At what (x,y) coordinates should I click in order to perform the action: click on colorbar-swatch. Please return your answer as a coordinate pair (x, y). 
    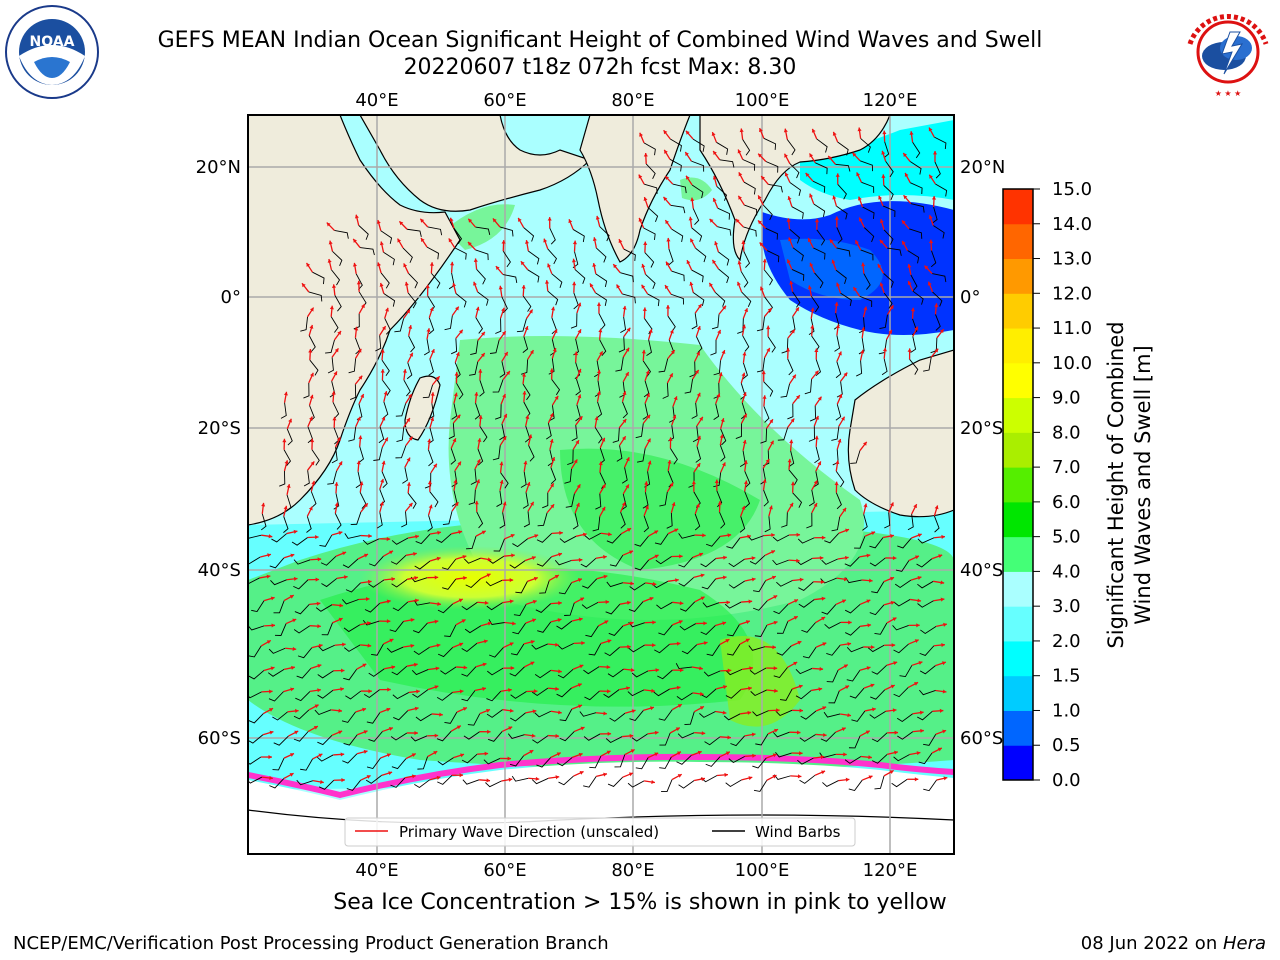
    Looking at the image, I should click on (1018, 589).